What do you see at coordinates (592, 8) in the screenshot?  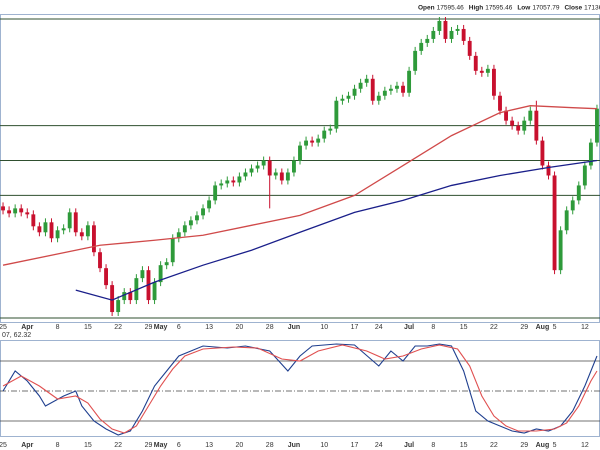 I see `header-value: 17136.30` at bounding box center [592, 8].